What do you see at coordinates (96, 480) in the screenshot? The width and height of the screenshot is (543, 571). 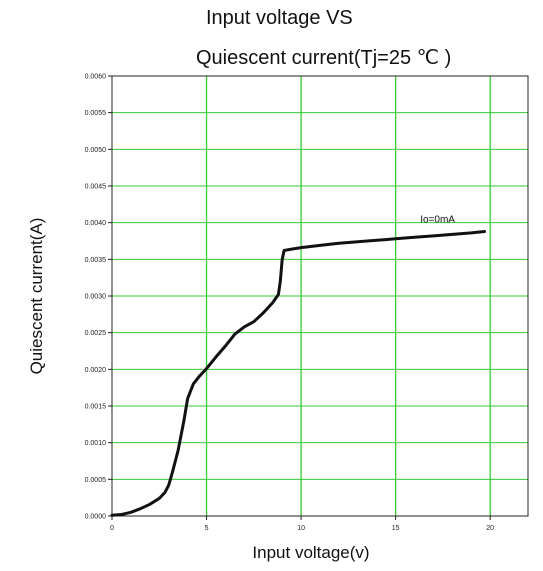 I see `y-tick-label: 0.0005` at bounding box center [96, 480].